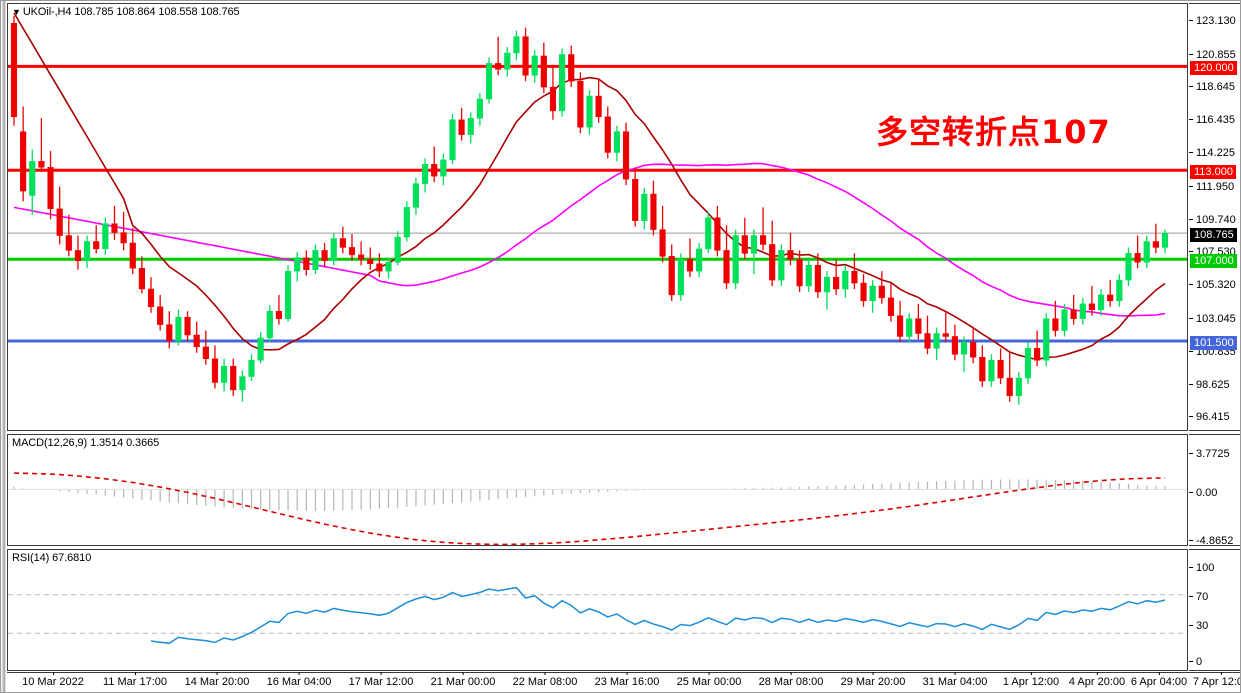 This screenshot has height=693, width=1241. Describe the element at coordinates (1097, 680) in the screenshot. I see `time-tick-label: 4 Apr 20:00` at that location.